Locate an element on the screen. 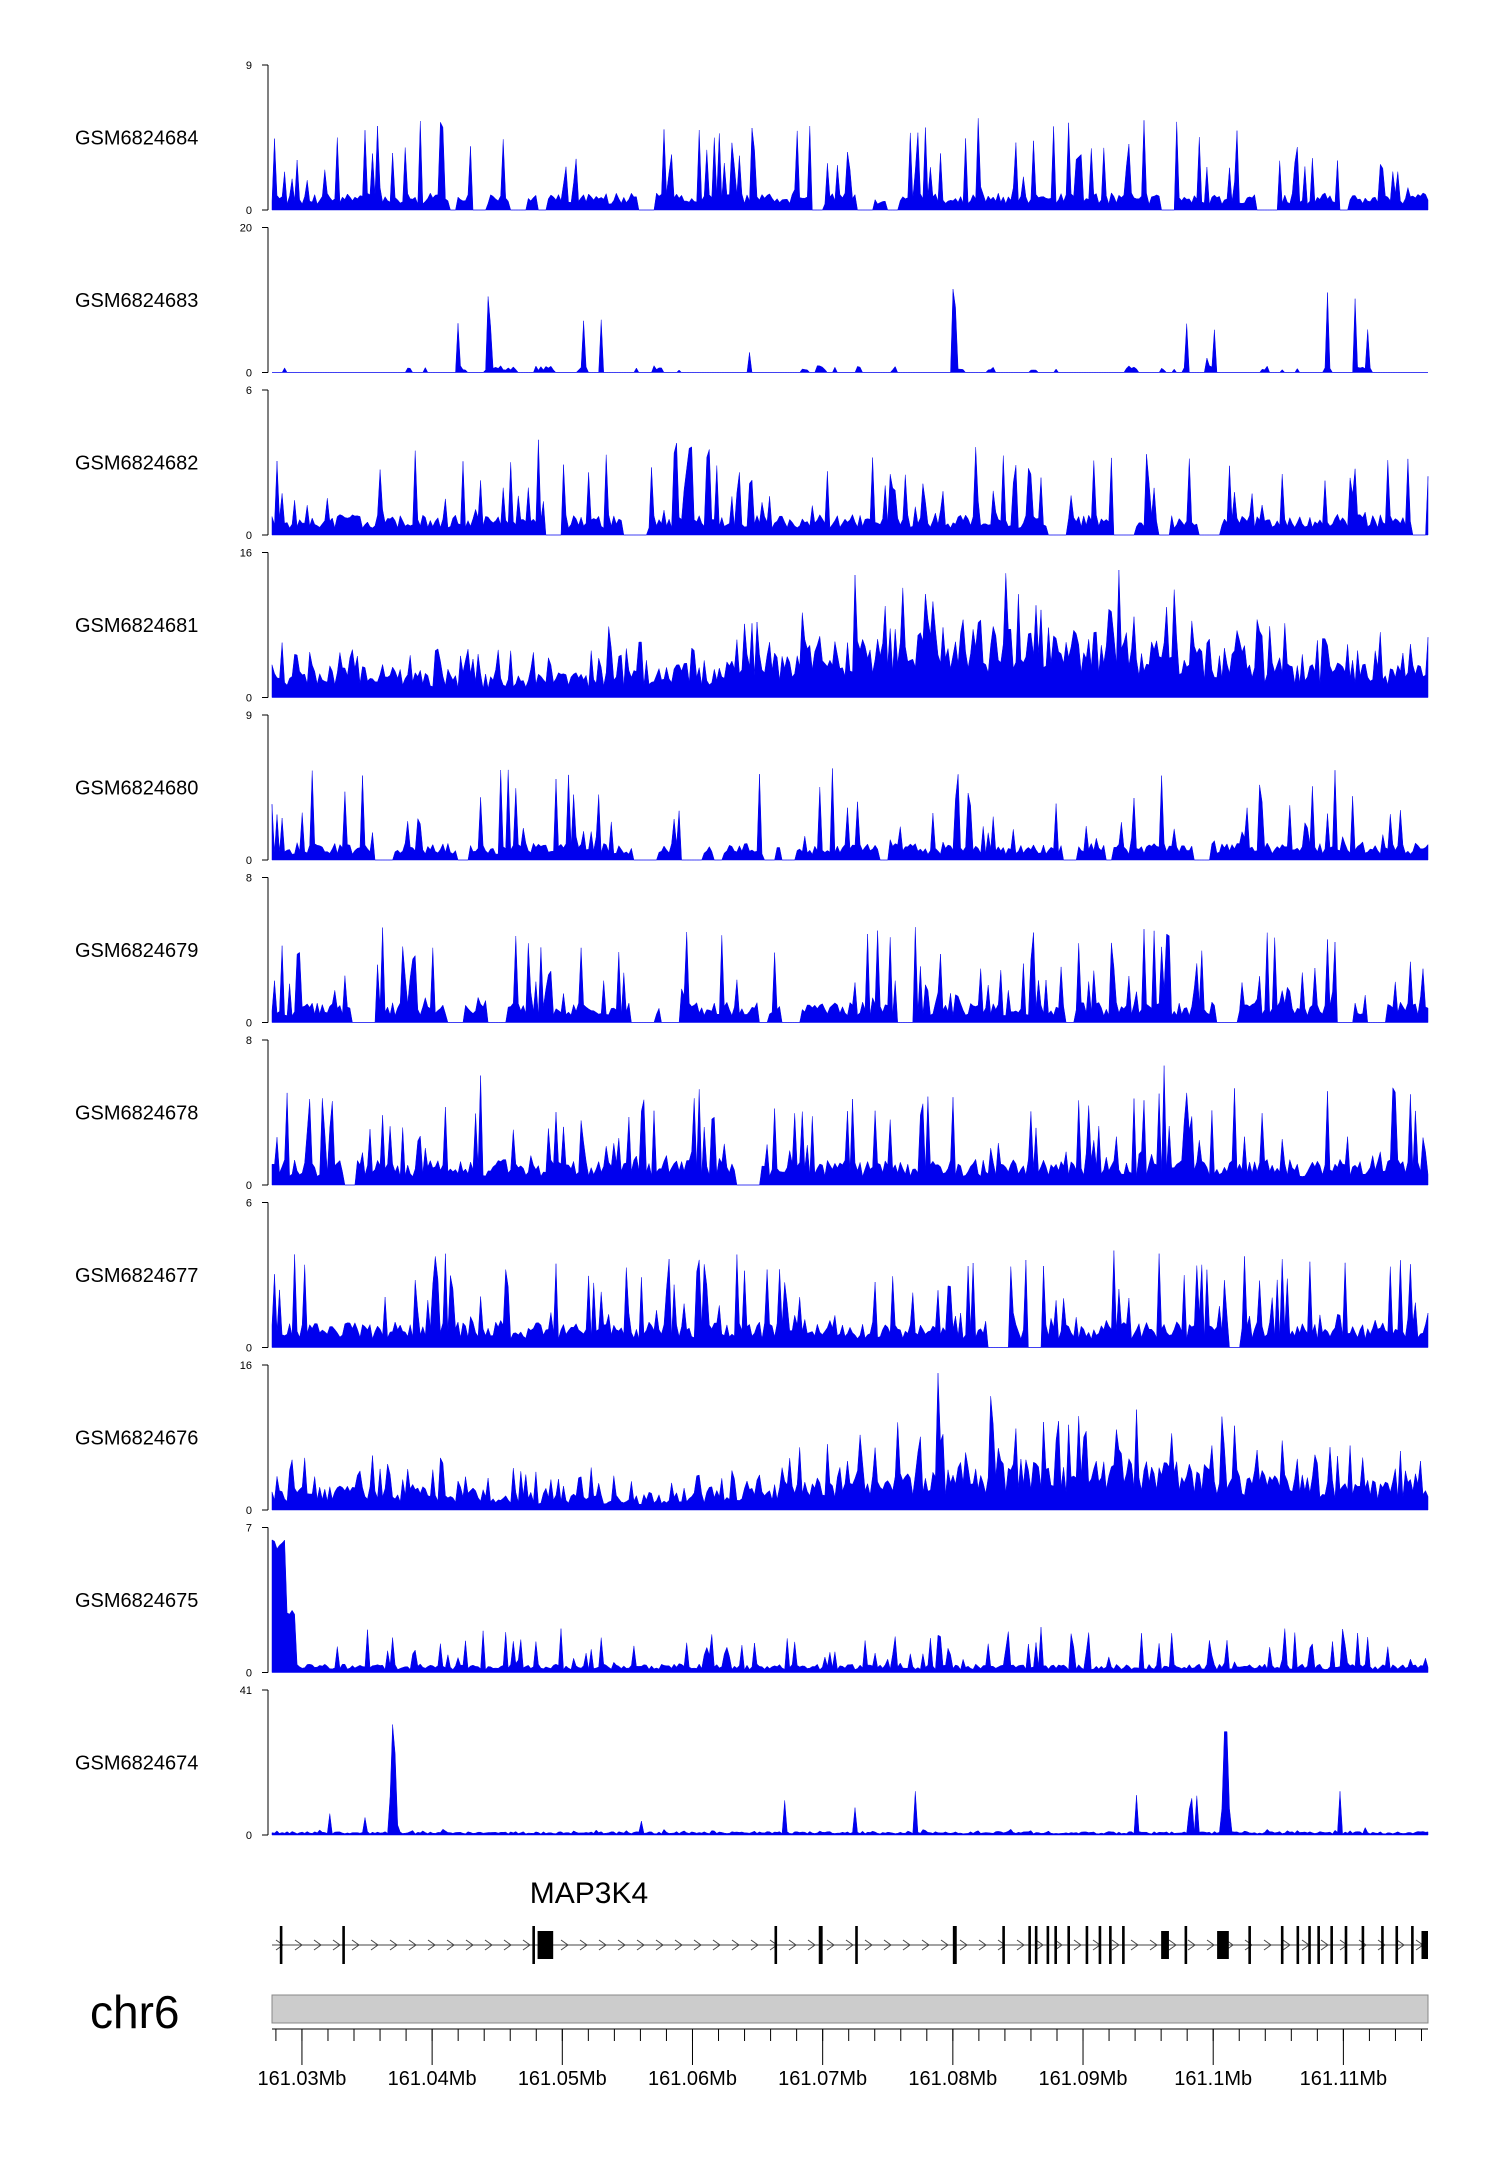  track-GSM6824681: GSM6824681 16 0 is located at coordinates (752, 626).